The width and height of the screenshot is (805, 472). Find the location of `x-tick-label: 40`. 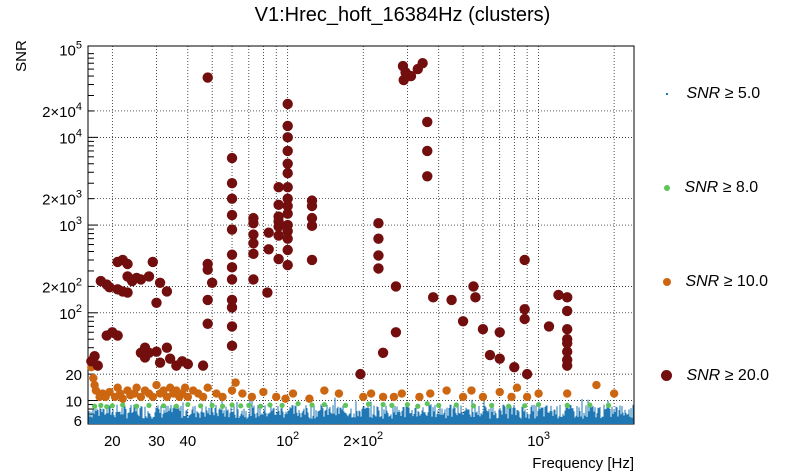

x-tick-label: 40 is located at coordinates (188, 441).